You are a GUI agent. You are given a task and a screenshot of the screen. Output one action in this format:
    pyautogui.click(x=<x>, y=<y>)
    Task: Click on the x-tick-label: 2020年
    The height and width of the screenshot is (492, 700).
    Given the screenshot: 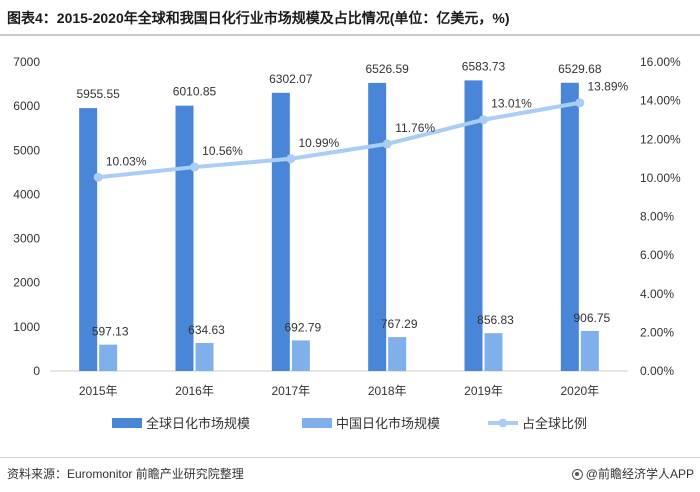 What is the action you would take?
    pyautogui.click(x=579, y=391)
    